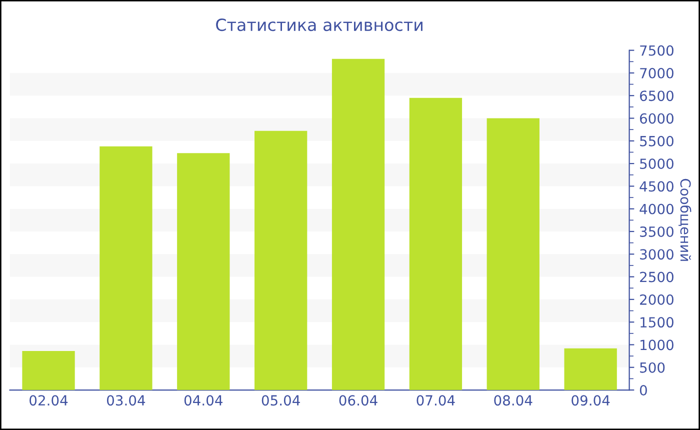 Image resolution: width=700 pixels, height=430 pixels. Describe the element at coordinates (657, 73) in the screenshot. I see `y-tick-label: 7000` at that location.